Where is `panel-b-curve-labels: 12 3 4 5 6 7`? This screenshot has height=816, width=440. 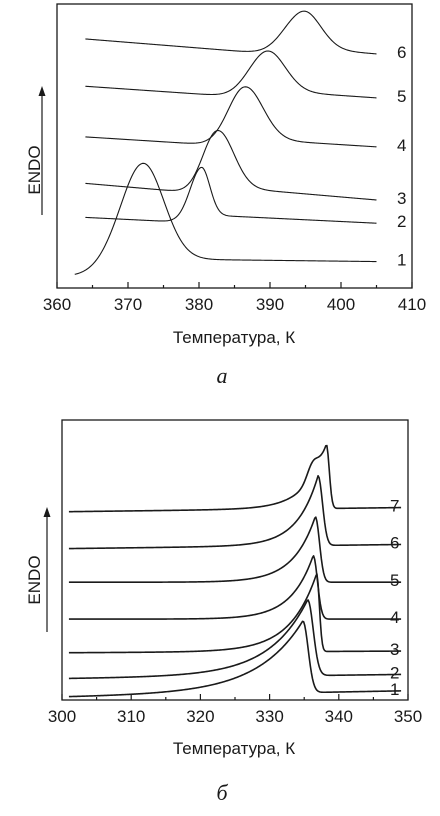
panel-b-curve-labels: 12 3 4 5 6 7 is located at coordinates (394, 598).